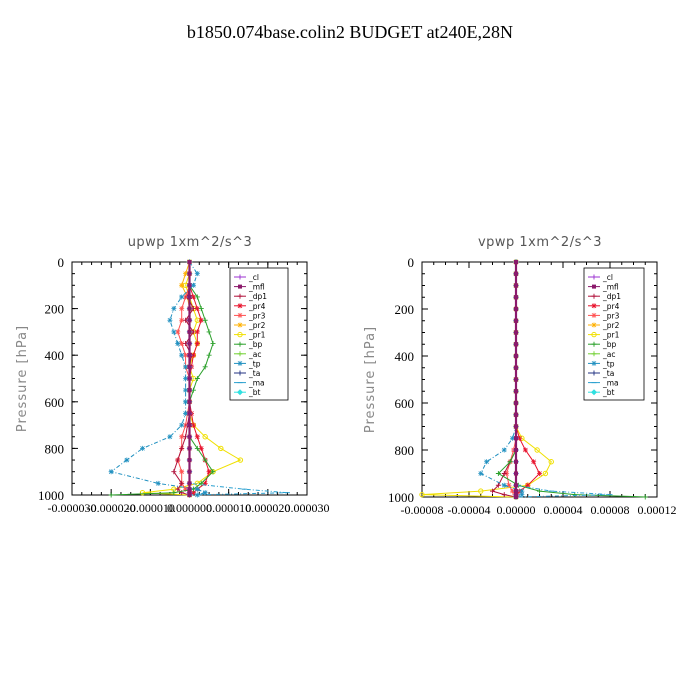  What do you see at coordinates (405, 356) in the screenshot?
I see `y-tick-label: 400` at bounding box center [405, 356].